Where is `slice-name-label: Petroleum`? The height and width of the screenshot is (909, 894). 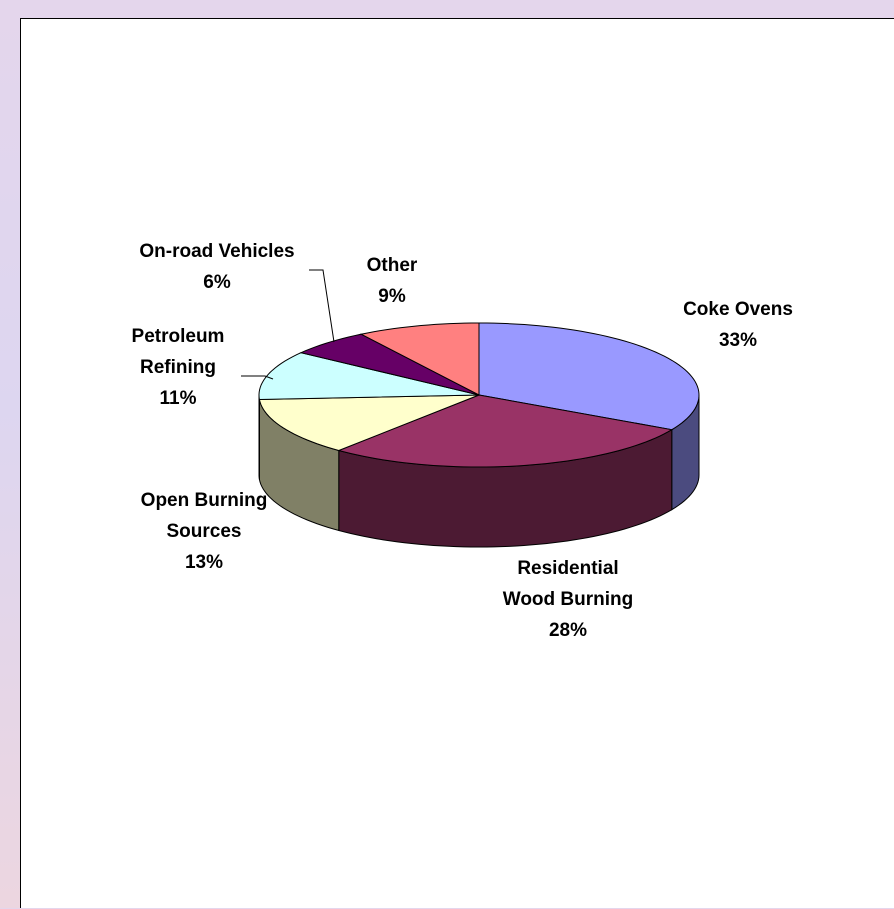
slice-name-label: Petroleum is located at coordinates (178, 336).